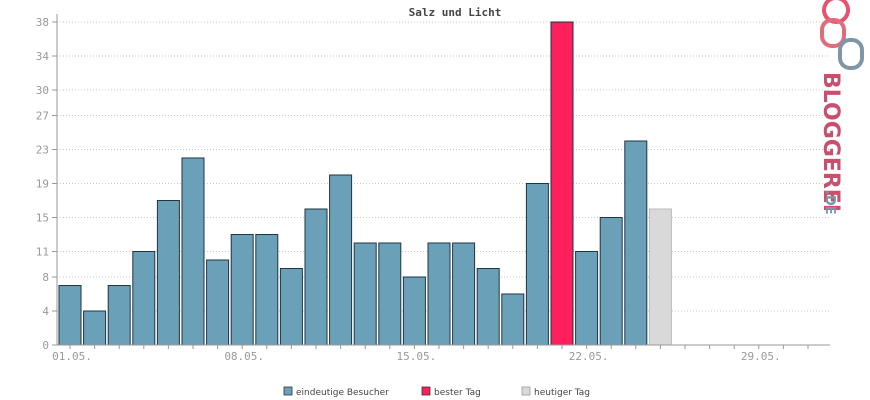 Image resolution: width=870 pixels, height=400 pixels. I want to click on x-tick-label: 01.05., so click(72, 356).